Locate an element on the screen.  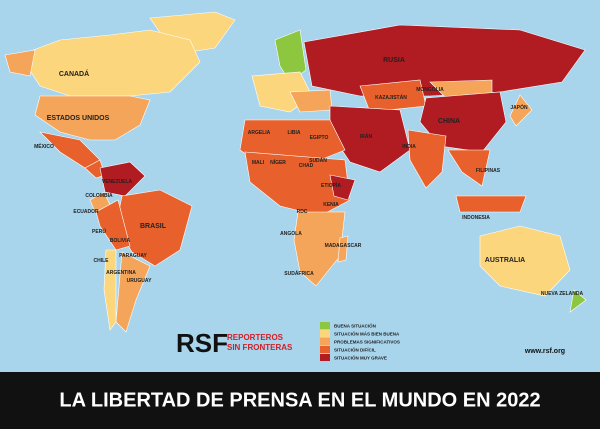
country-label: INDONESIA is located at coordinates (476, 218).